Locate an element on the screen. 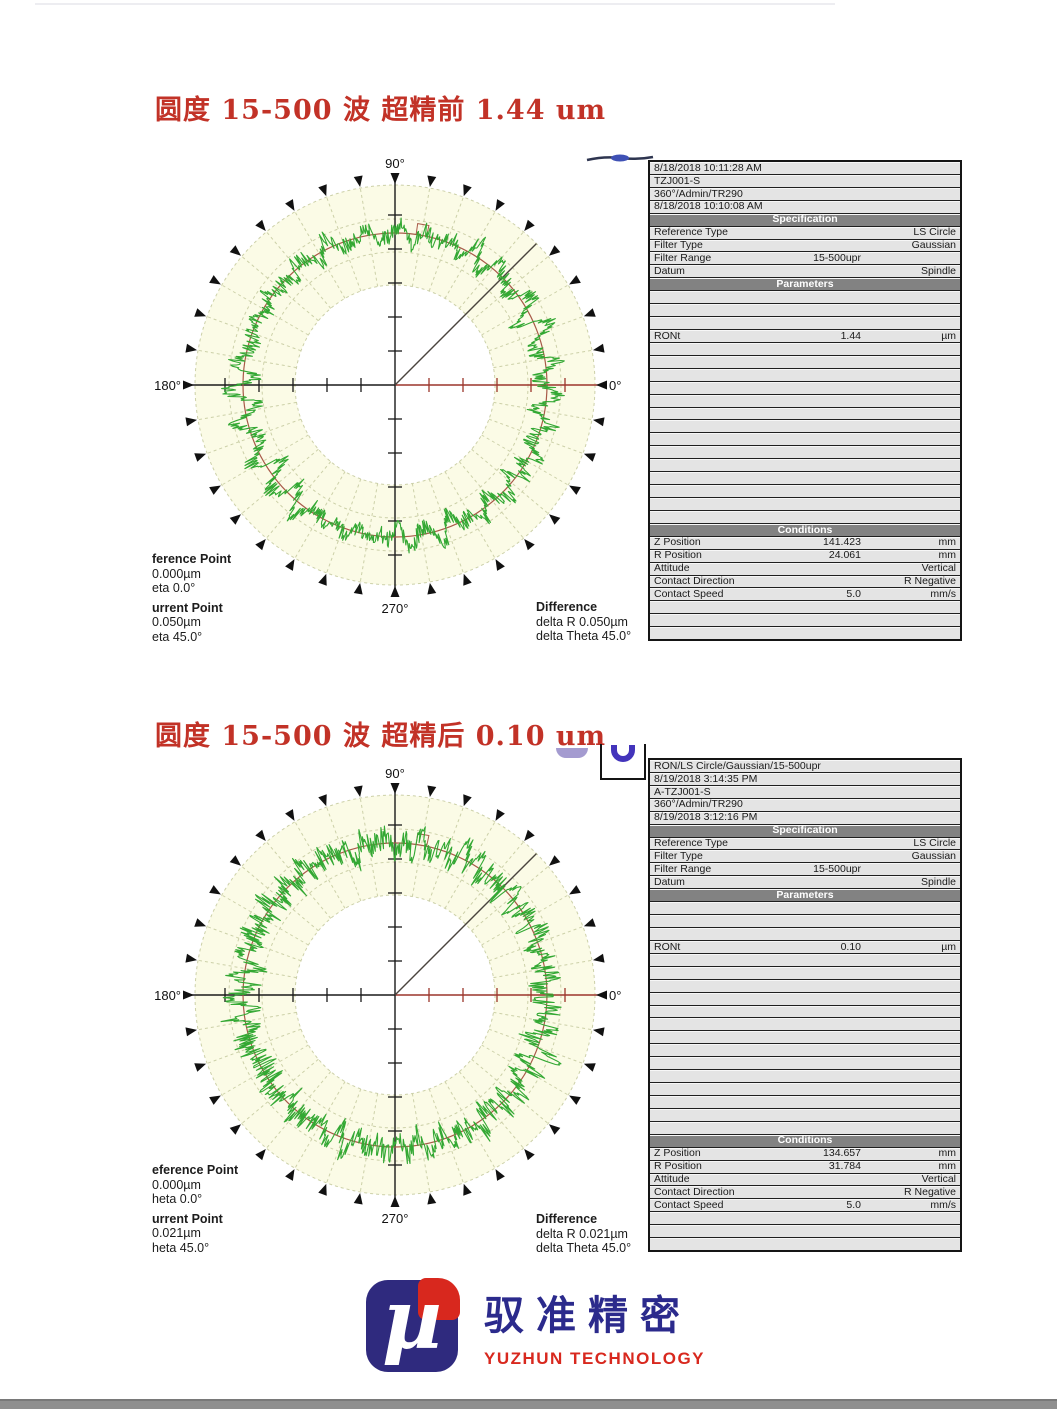 Image resolution: width=1057 pixels, height=1409 pixels. table-row: 360°/Admin/TR290 is located at coordinates (805, 193).